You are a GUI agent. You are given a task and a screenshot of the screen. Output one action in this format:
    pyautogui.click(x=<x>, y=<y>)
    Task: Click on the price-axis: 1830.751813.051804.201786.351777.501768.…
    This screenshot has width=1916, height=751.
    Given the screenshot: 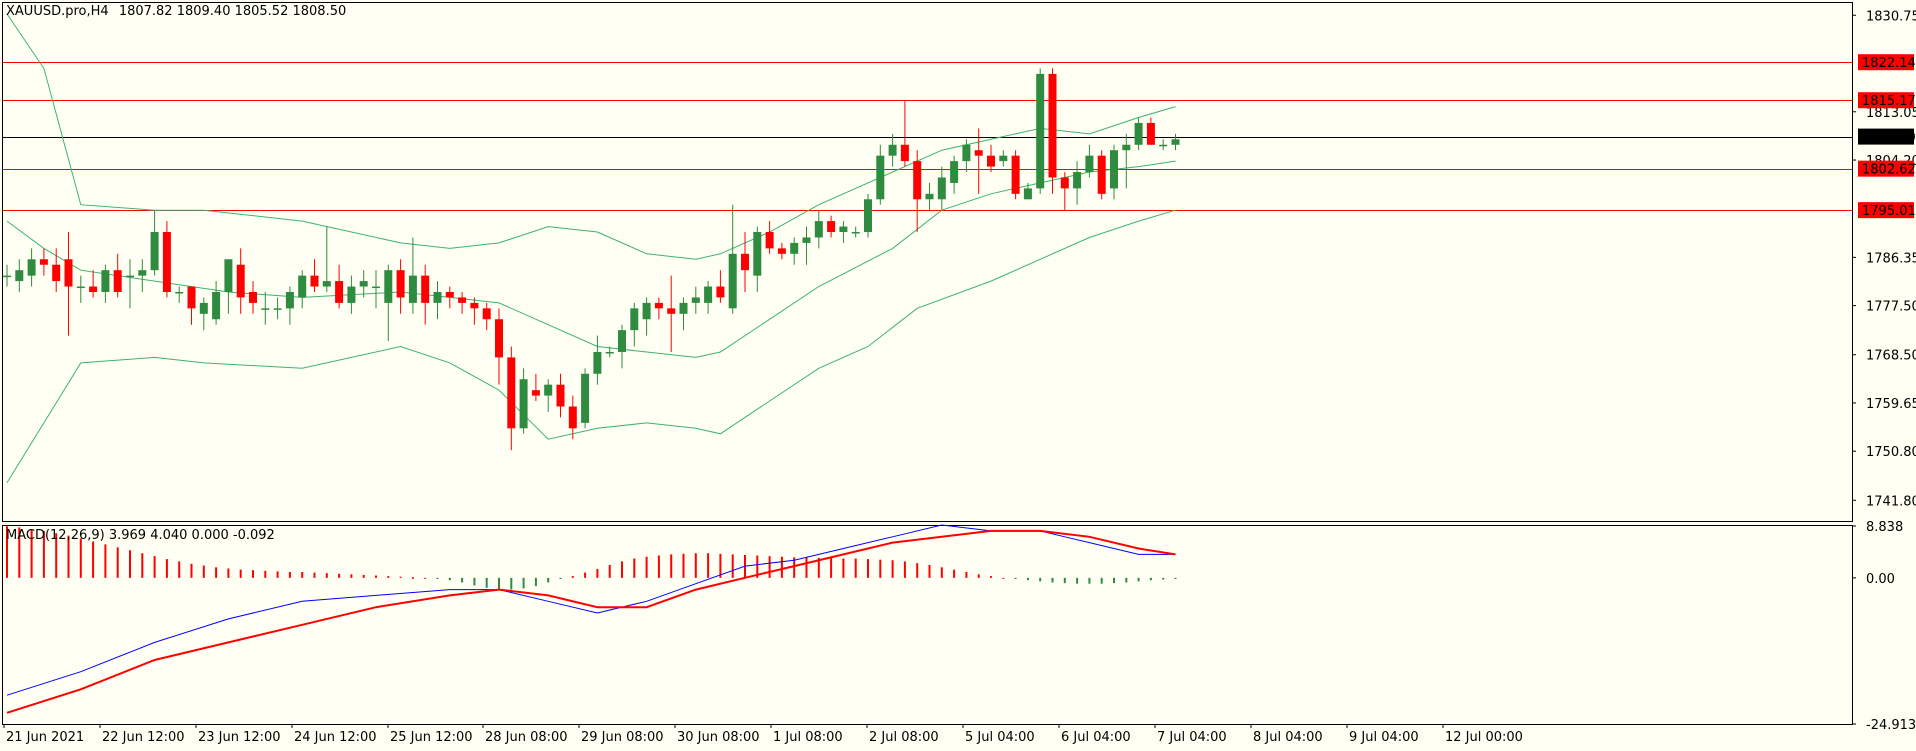 What is the action you would take?
    pyautogui.click(x=1884, y=259)
    